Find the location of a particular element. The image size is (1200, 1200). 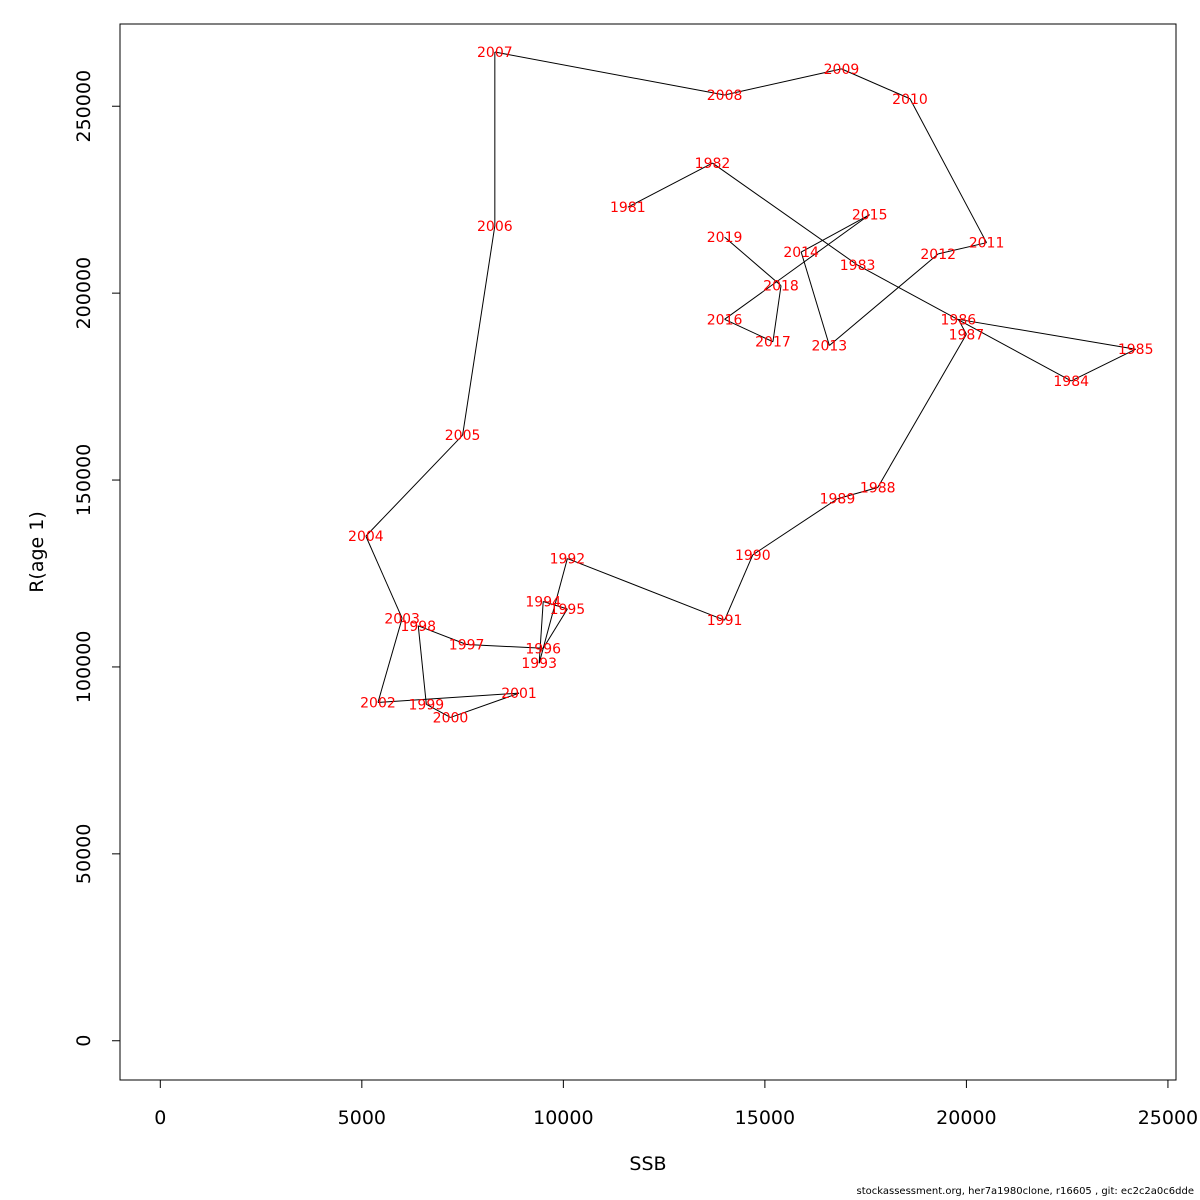

x-tick-label-15000: 15000 is located at coordinates (765, 1118).